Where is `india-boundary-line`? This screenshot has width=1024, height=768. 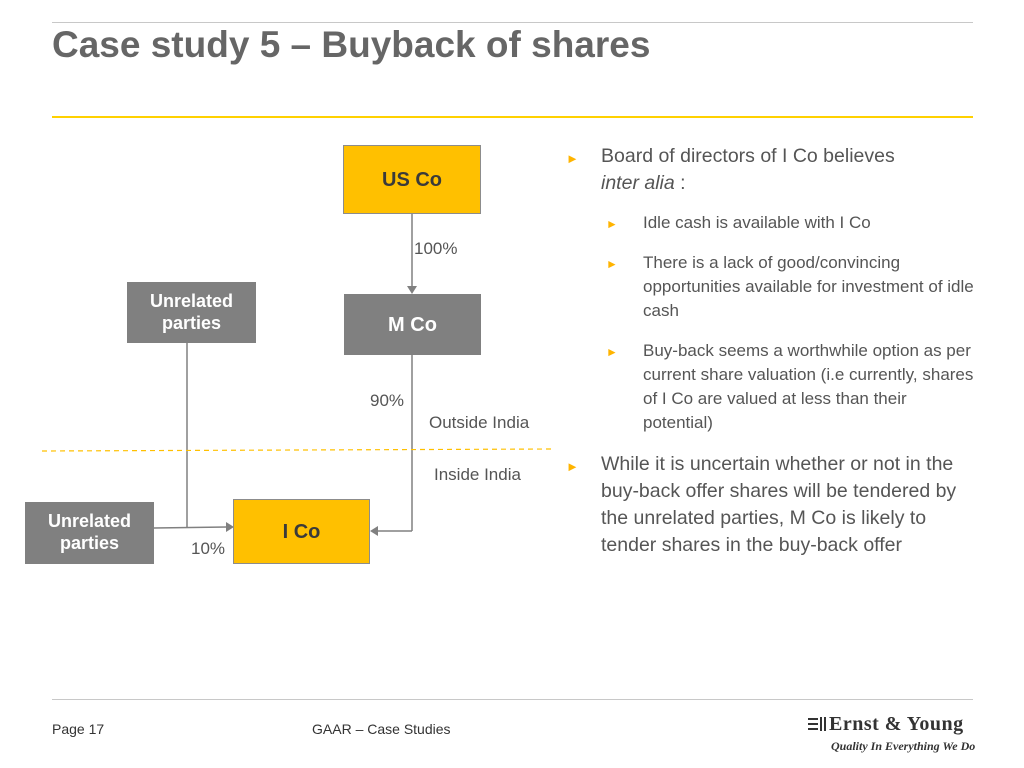 india-boundary-line is located at coordinates (298, 450).